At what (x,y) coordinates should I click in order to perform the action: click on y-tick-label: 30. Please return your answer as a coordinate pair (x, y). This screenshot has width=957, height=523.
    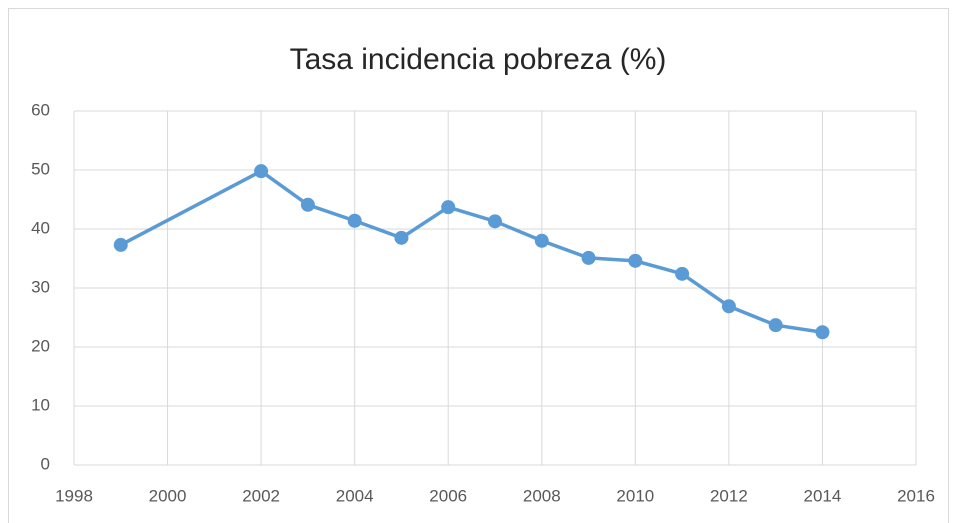
    Looking at the image, I should click on (40, 286).